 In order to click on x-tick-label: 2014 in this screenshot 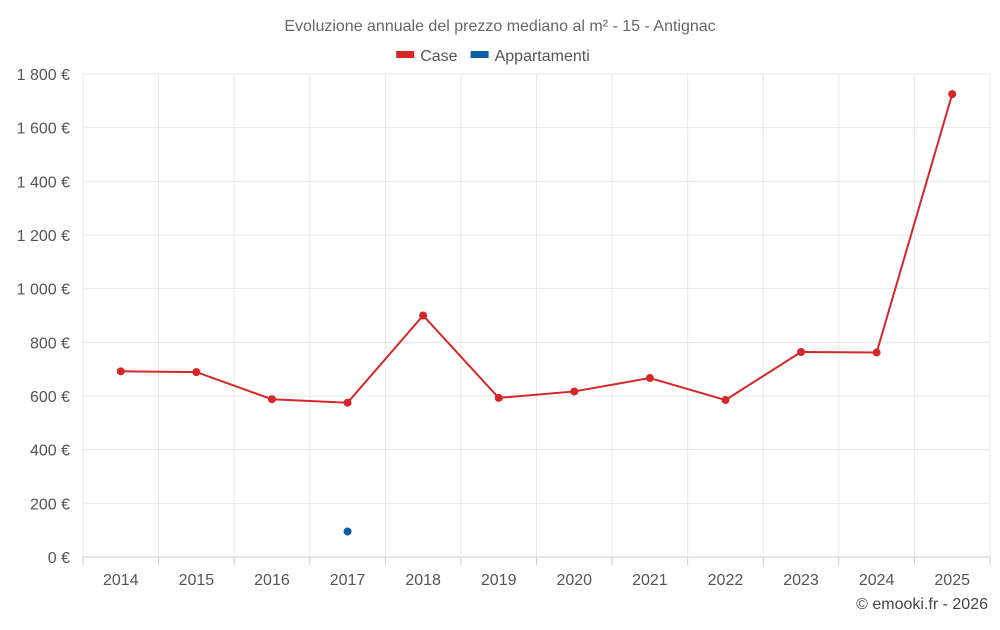, I will do `click(121, 580)`.